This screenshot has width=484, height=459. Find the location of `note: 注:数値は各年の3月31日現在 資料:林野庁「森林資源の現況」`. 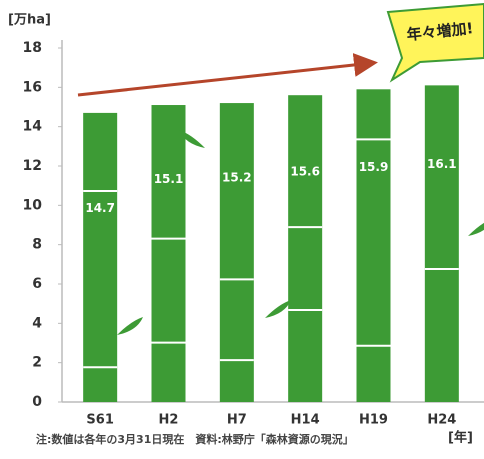

note: 注:数値は各年の3月31日現在 資料:林野庁「森林資源の現況」 is located at coordinates (195, 439).